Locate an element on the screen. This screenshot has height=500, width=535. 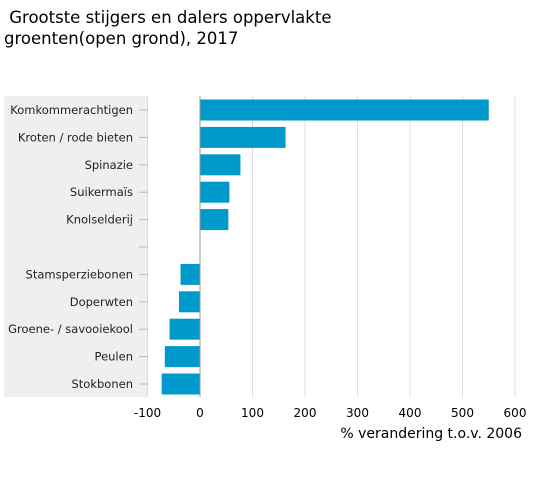
category-label: Groene- / savooiekool is located at coordinates (70, 329).